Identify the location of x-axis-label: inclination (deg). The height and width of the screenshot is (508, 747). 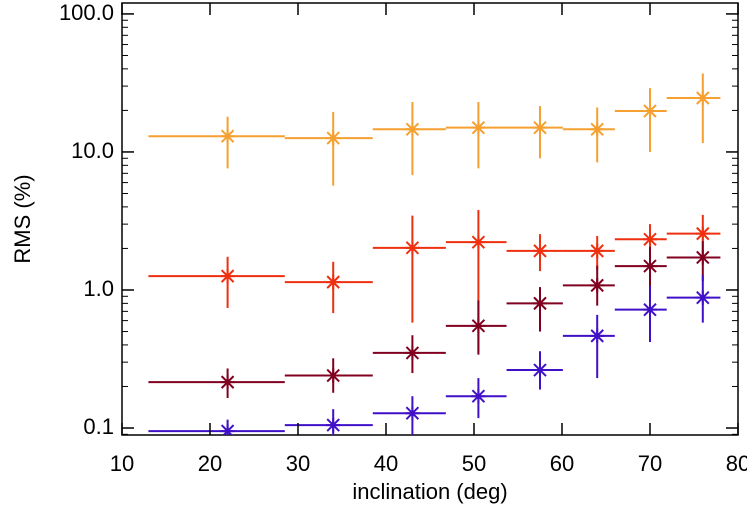
(429, 491).